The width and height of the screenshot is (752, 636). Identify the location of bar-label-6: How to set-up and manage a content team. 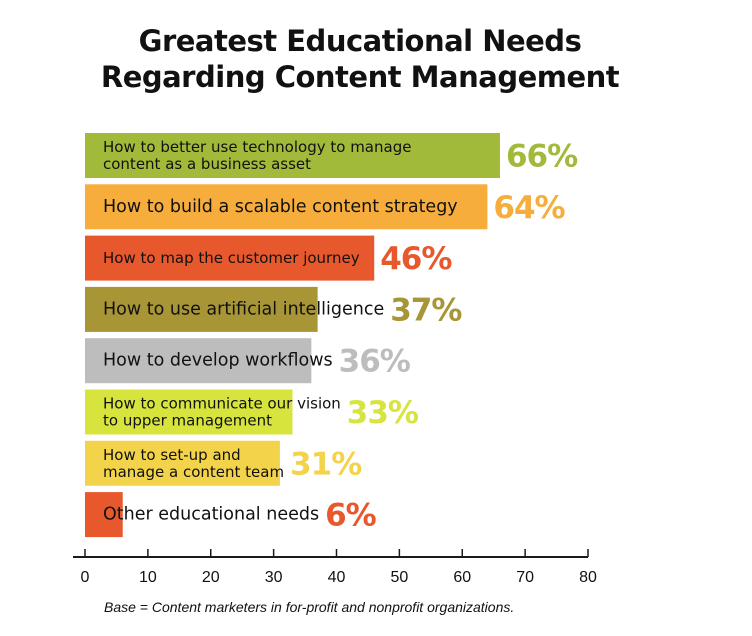
(193, 463).